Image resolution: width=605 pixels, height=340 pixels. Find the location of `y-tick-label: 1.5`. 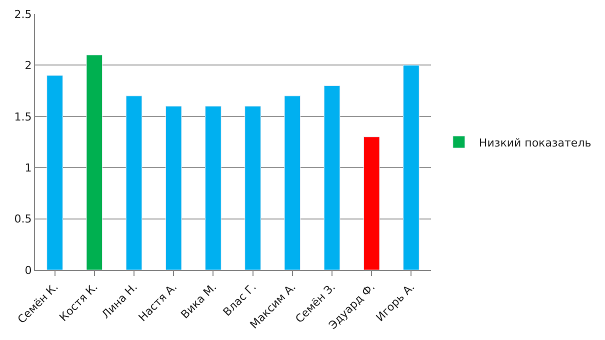

y-tick-label: 1.5 is located at coordinates (23, 117).